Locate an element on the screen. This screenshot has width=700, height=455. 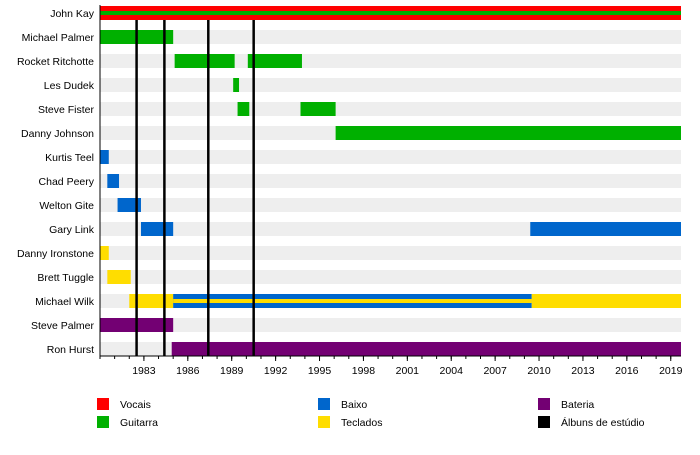
member-name: Welton Gite is located at coordinates (66, 206).